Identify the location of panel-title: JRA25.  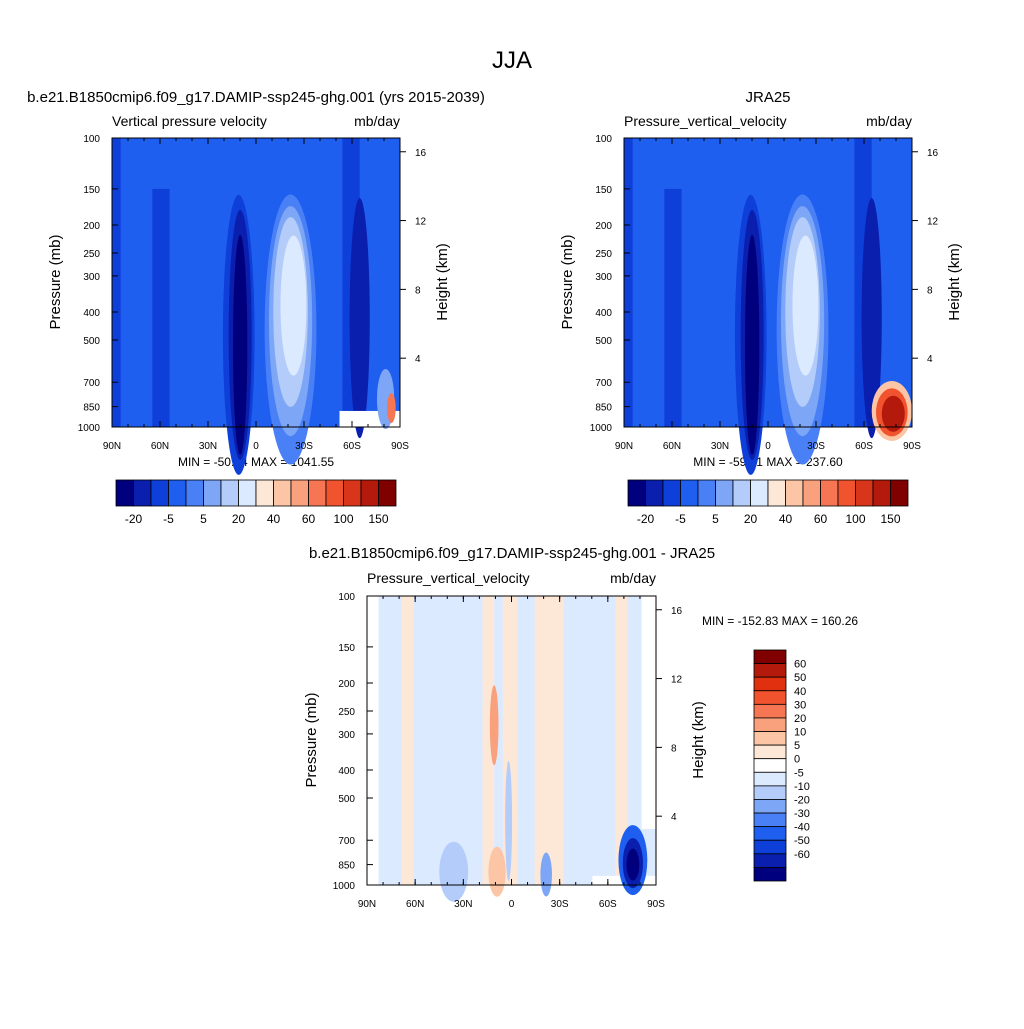
(767, 97).